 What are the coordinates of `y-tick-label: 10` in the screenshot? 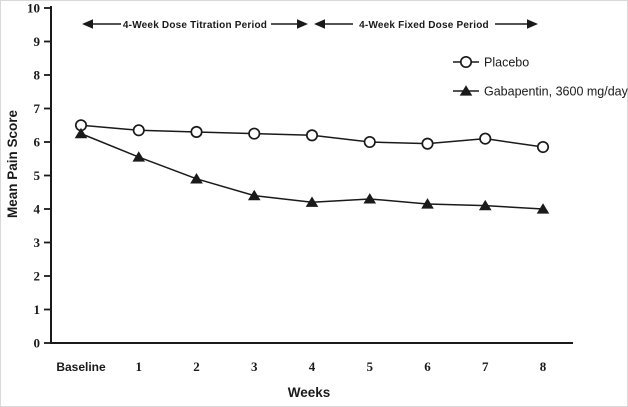 It's located at (33, 8).